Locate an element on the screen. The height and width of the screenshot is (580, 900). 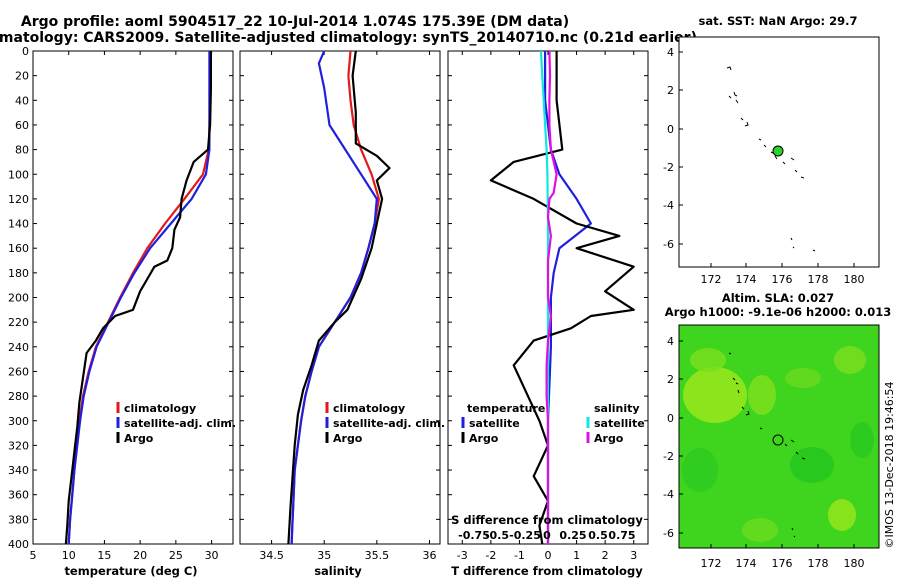
series-line-climatology is located at coordinates (139, 298).